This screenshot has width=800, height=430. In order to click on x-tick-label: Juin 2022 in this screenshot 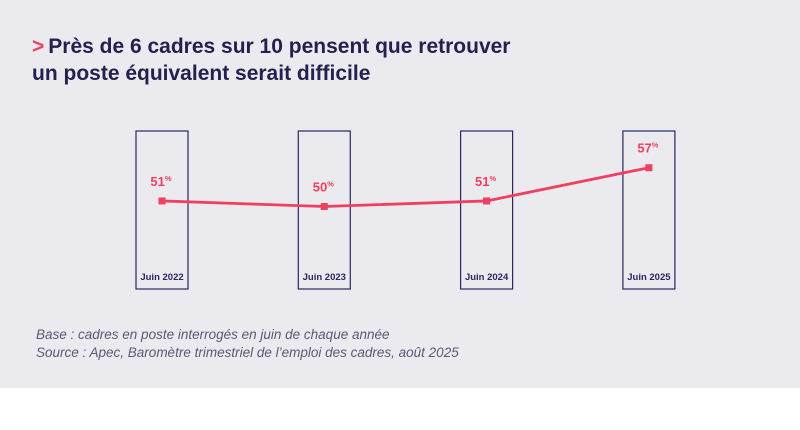, I will do `click(161, 277)`.